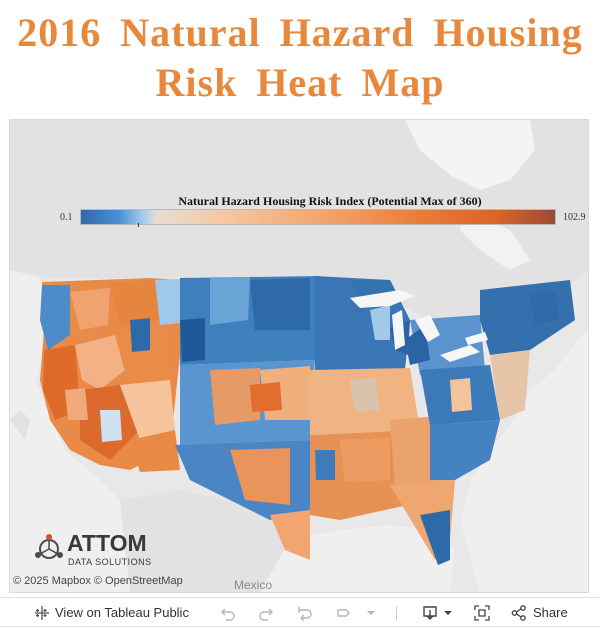 The width and height of the screenshot is (600, 628). Describe the element at coordinates (430, 613) in the screenshot. I see `download-icon` at that location.